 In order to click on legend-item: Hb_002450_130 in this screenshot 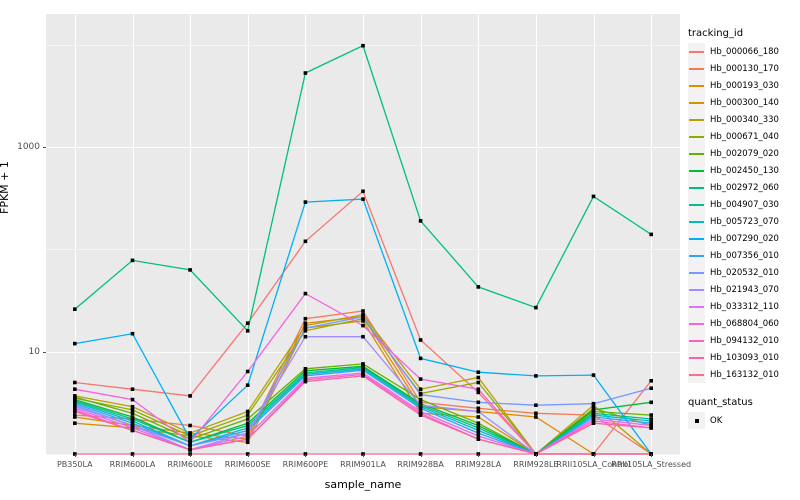, I will do `click(744, 170)`.